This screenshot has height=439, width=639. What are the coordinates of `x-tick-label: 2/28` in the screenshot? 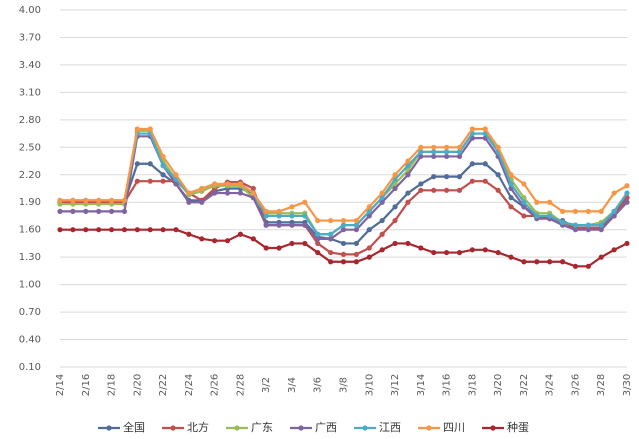 It's located at (240, 385).